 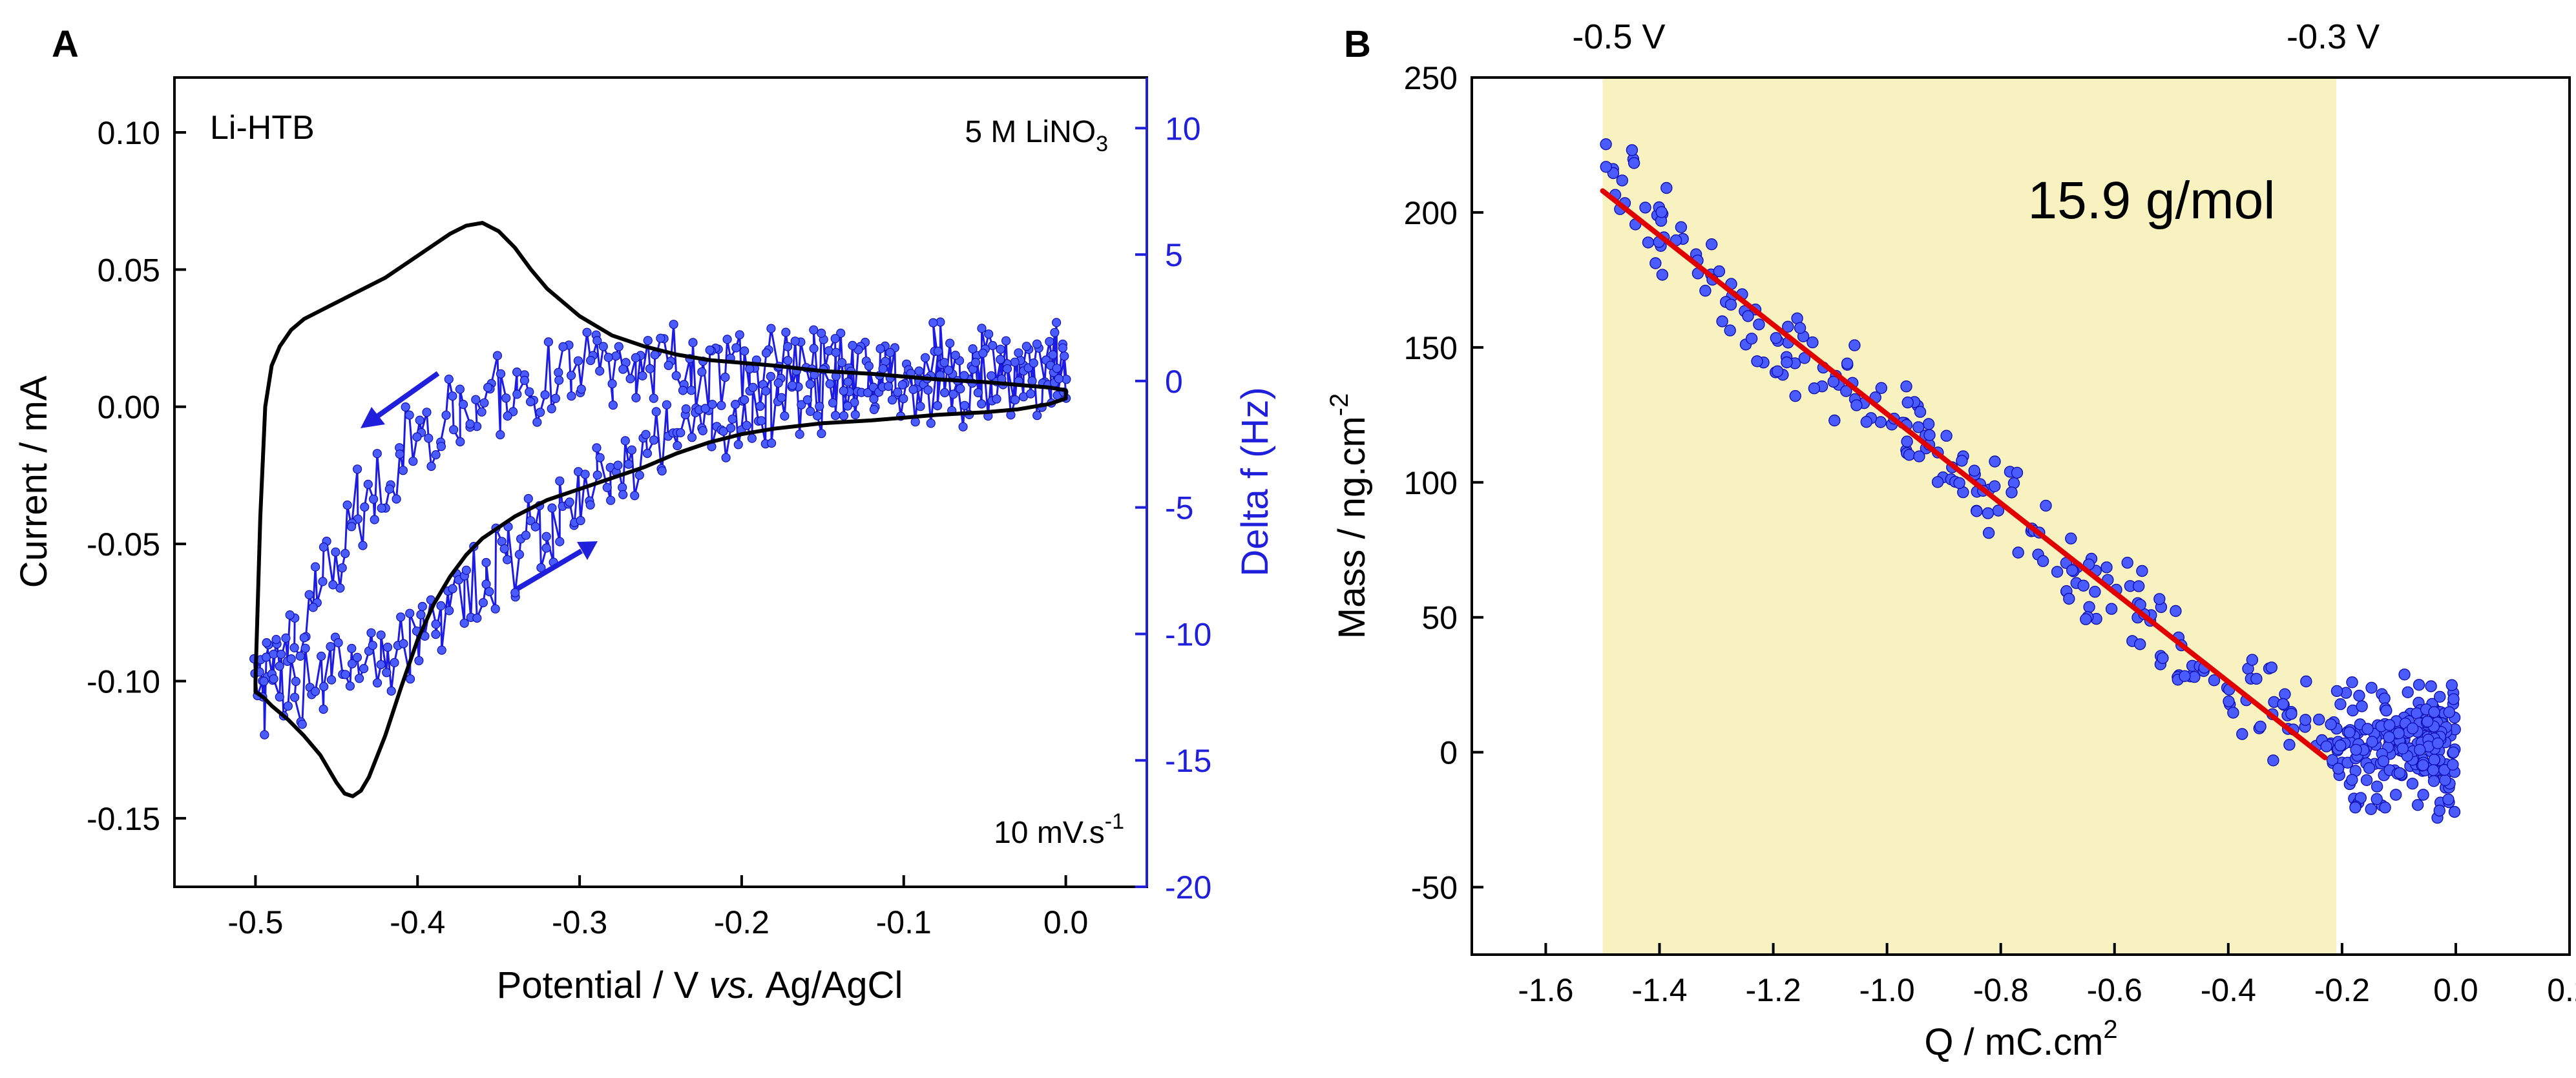 What do you see at coordinates (1066, 922) in the screenshot?
I see `panel-a-x-tick-label: 0.0` at bounding box center [1066, 922].